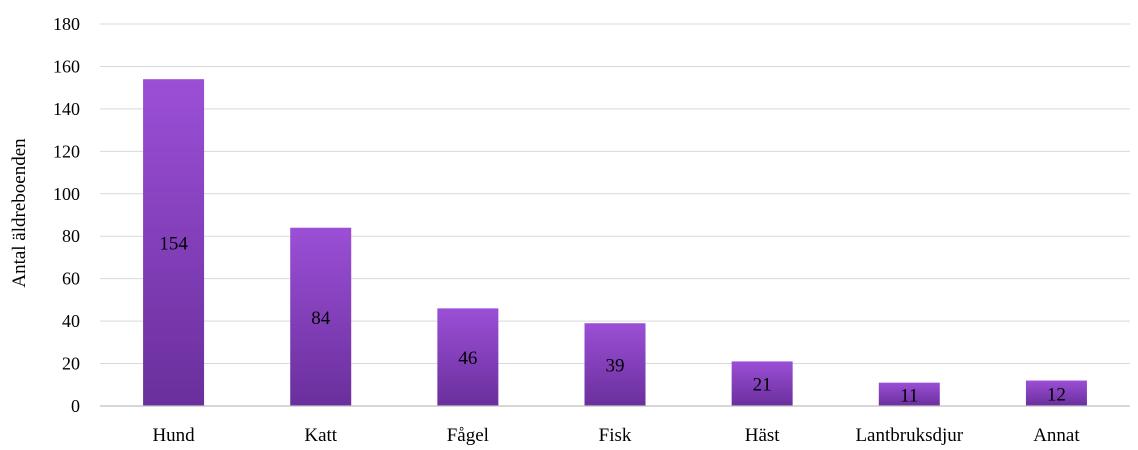 The height and width of the screenshot is (450, 1138). I want to click on y-tick-label: 180, so click(66, 24).